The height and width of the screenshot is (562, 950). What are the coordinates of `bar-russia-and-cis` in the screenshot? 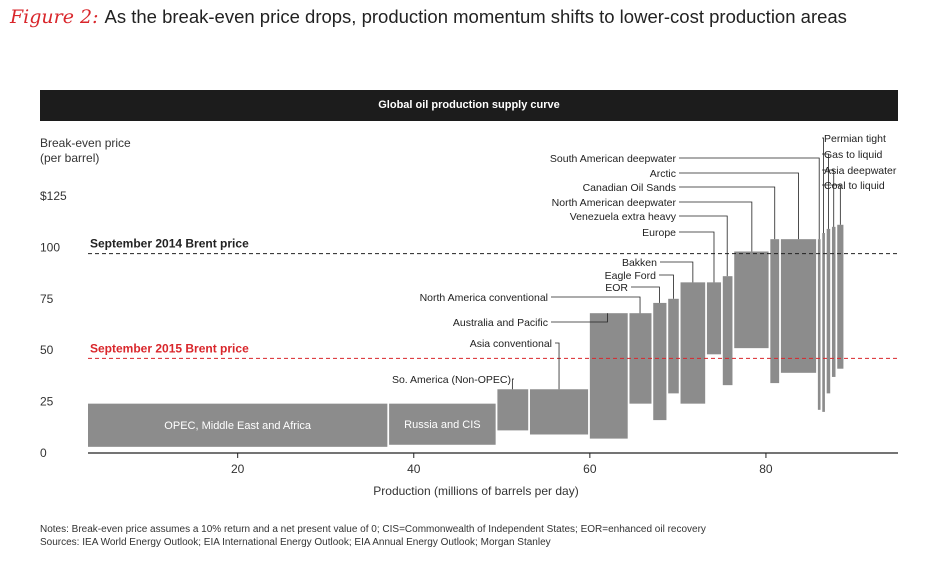 It's located at (442, 424).